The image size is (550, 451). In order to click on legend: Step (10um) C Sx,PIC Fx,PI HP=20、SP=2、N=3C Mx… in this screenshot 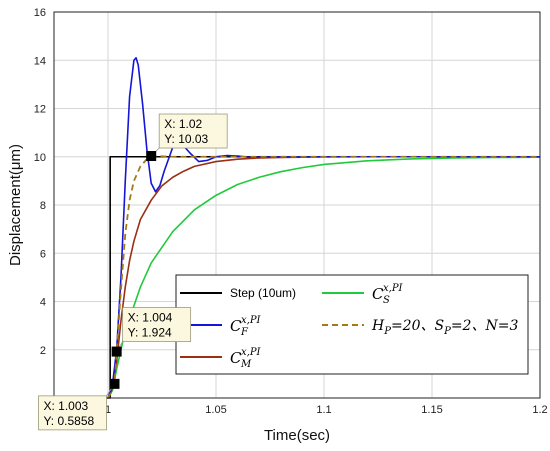, I will do `click(352, 324)`.